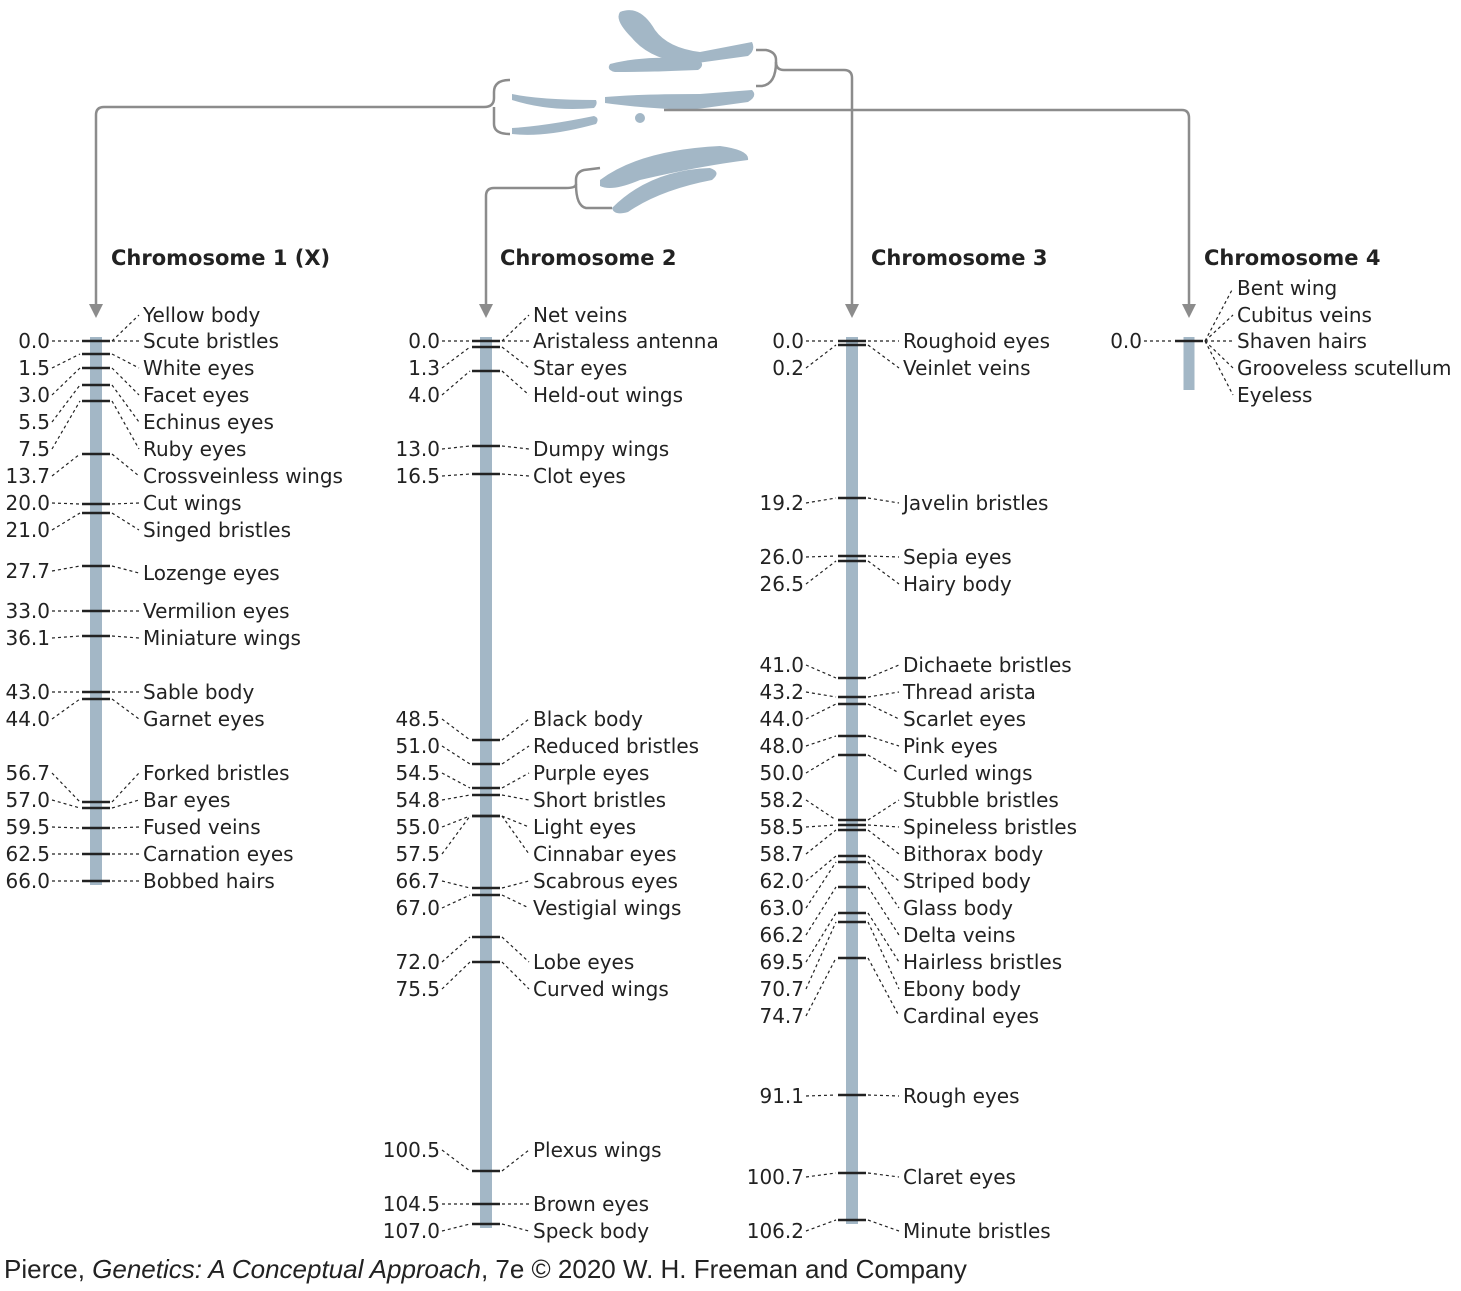  Describe the element at coordinates (605, 881) in the screenshot. I see `gene-label-scabrous-eyes: Scabrous eyes` at that location.